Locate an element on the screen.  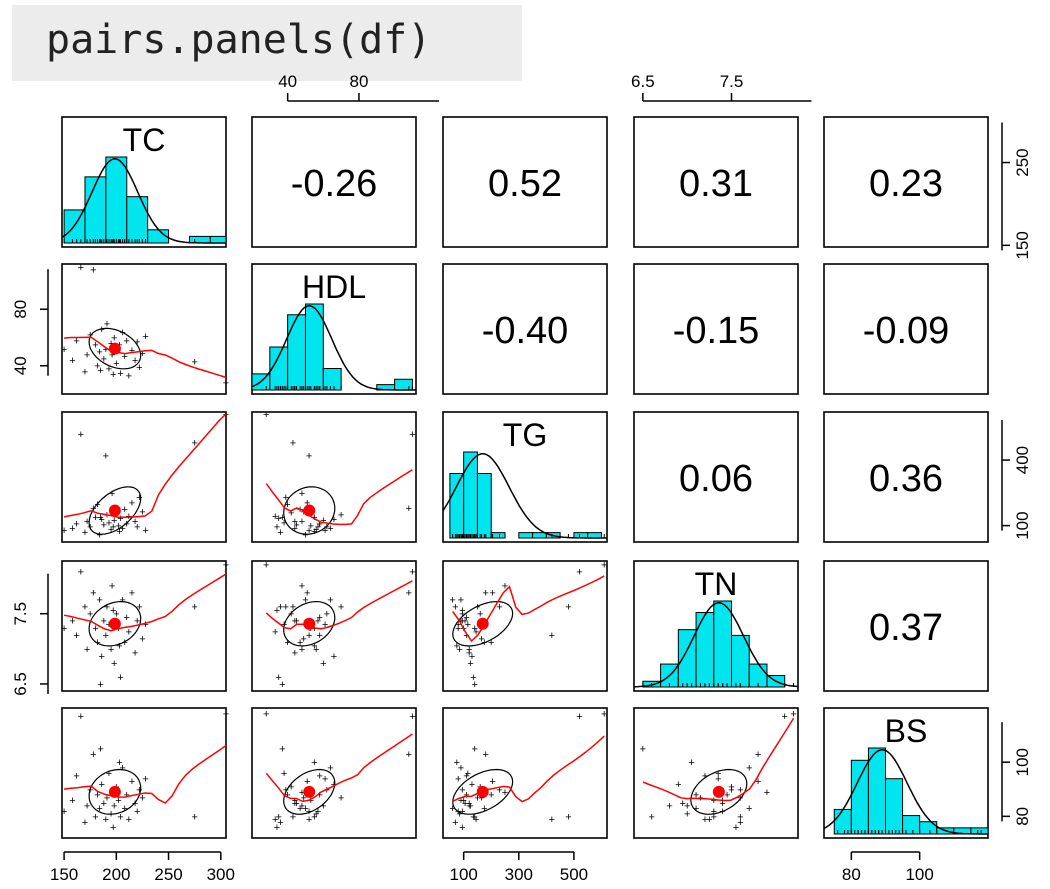
hist-bar-TG is located at coordinates (484, 506).